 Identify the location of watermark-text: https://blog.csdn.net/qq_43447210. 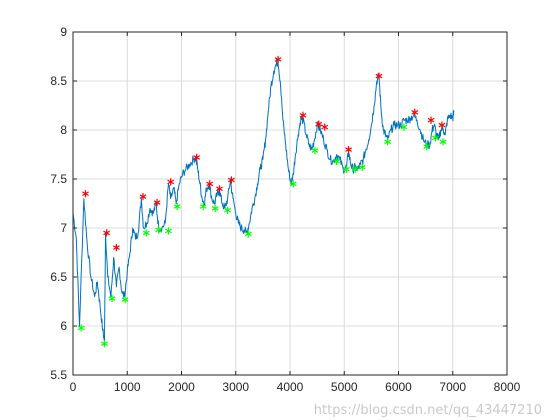
(427, 410).